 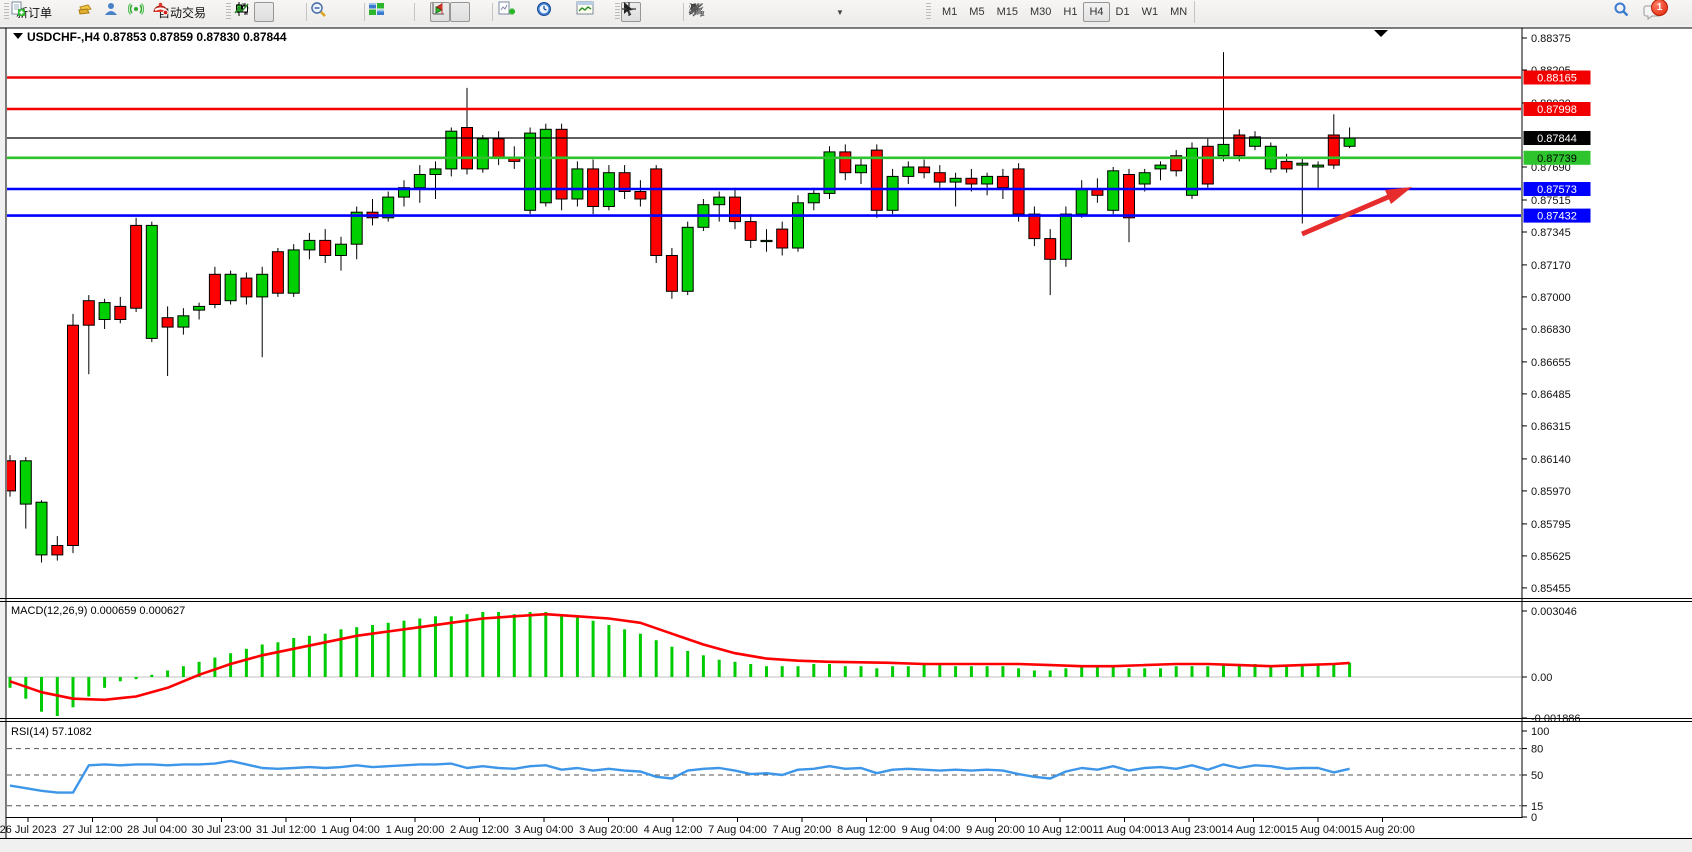 I want to click on autotrading-button: 自动交易, so click(x=180, y=12).